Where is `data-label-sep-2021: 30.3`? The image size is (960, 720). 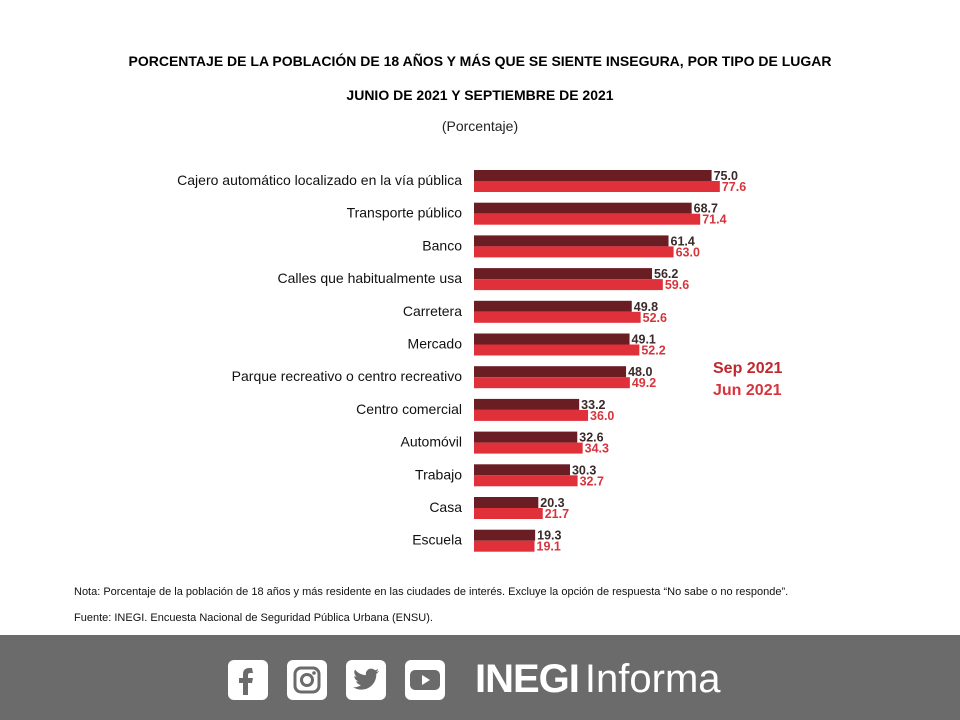
data-label-sep-2021: 30.3 is located at coordinates (584, 470).